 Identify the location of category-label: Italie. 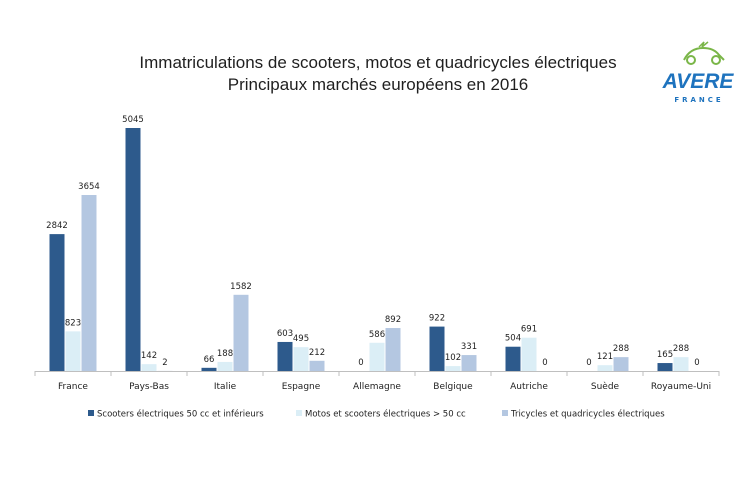
(225, 387).